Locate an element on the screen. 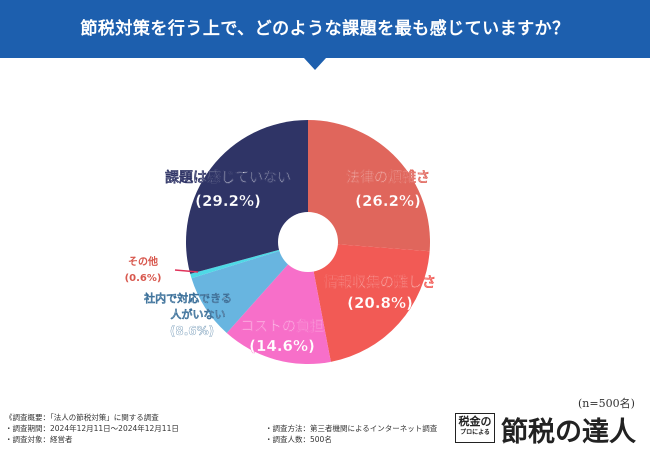  slice-label-3-line1: 社内で対応できる is located at coordinates (187, 298).